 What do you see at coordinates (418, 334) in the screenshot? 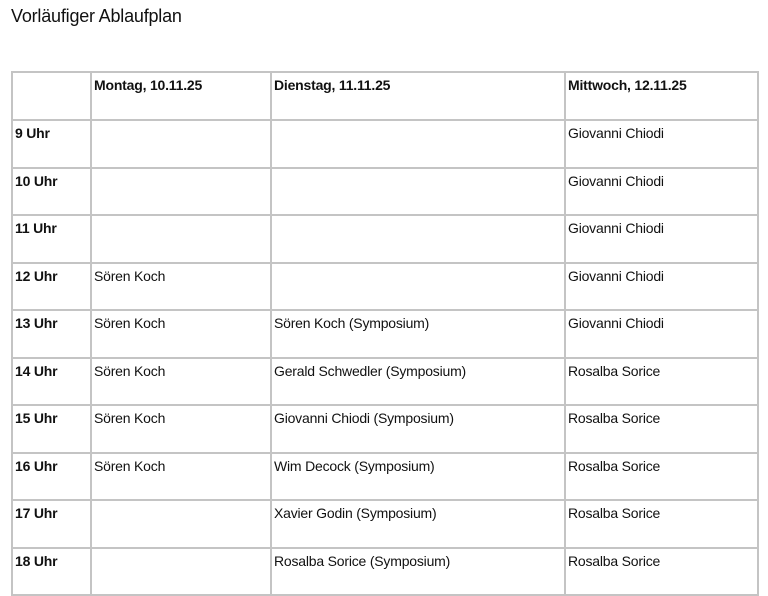
I see `schedule-cell: Sören Koch (Symposium)` at bounding box center [418, 334].